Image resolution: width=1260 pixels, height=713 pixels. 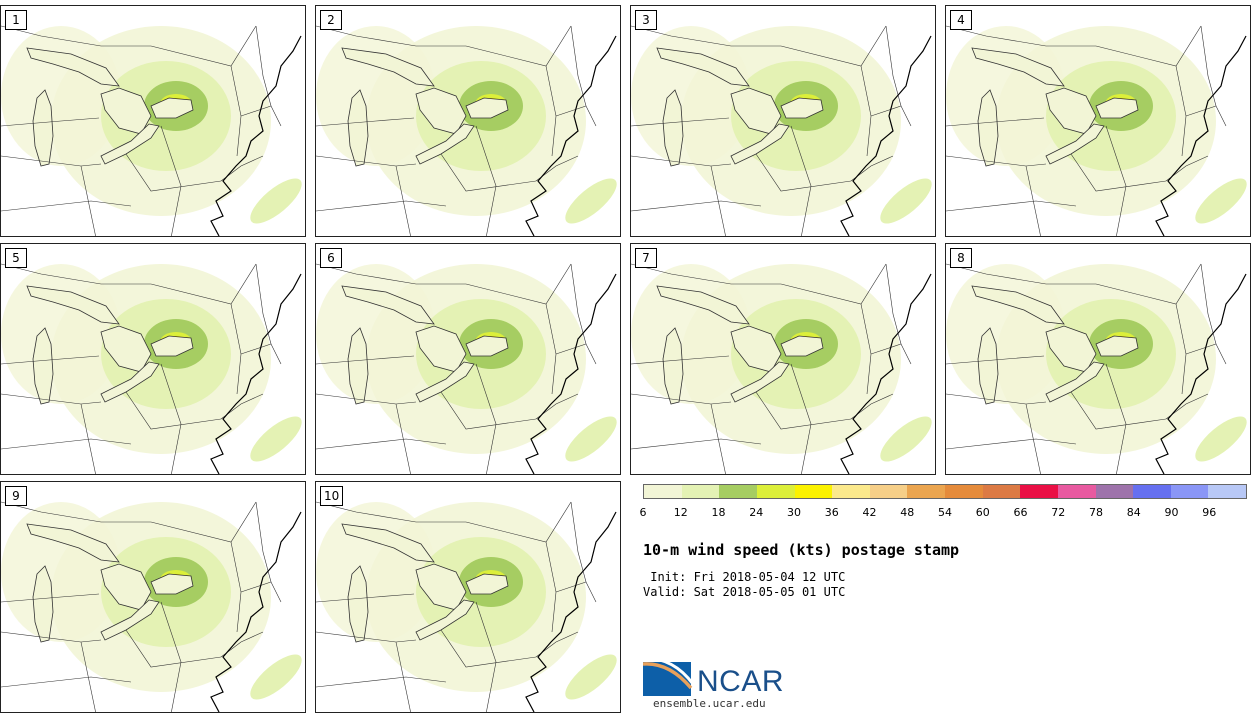 I want to click on member-panel-7: 7, so click(x=783, y=359).